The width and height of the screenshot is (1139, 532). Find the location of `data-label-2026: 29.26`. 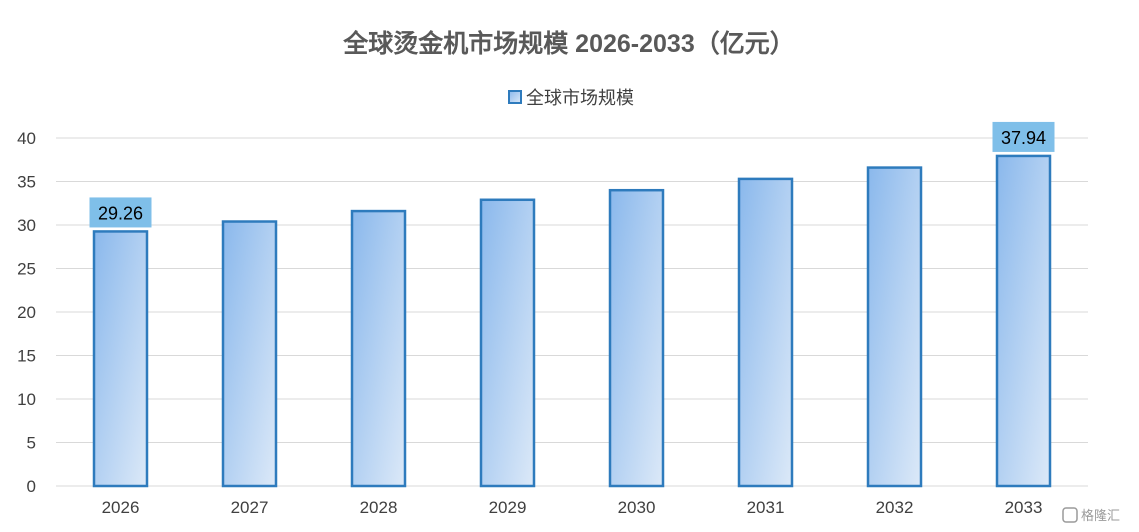

data-label-2026: 29.26 is located at coordinates (120, 212).